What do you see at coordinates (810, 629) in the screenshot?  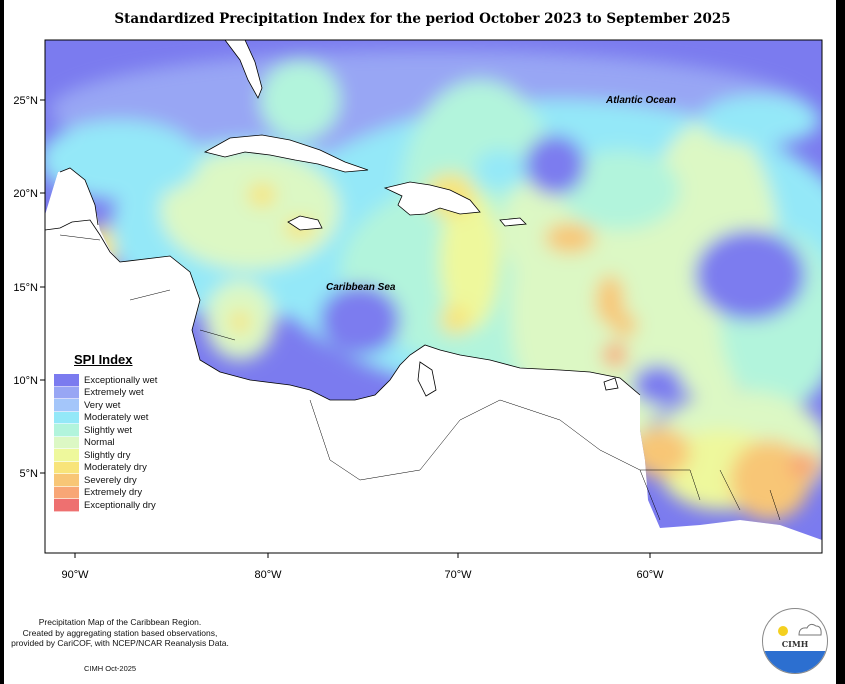 I see `cloud-icon` at bounding box center [810, 629].